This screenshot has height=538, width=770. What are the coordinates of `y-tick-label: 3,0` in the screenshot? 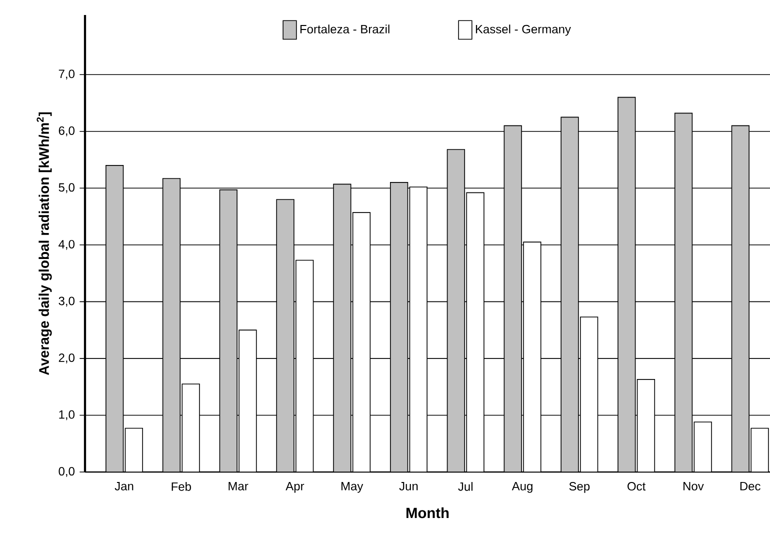 It's located at (66, 301).